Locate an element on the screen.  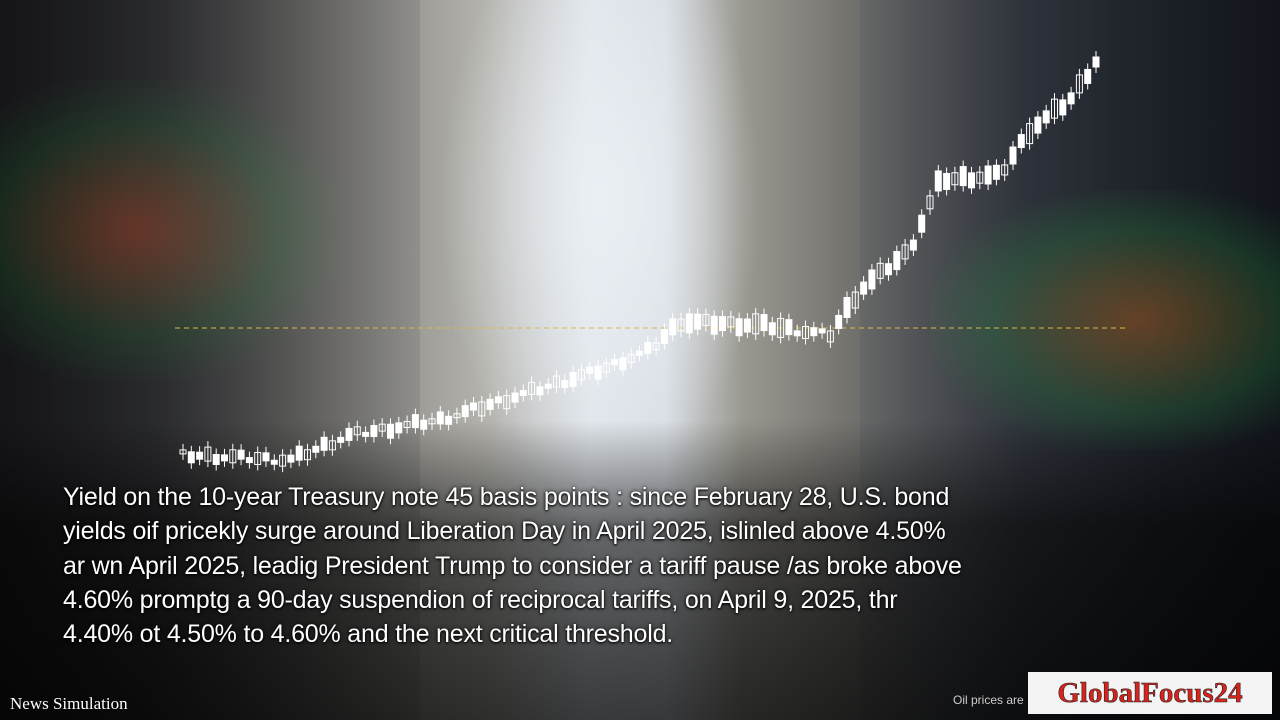
ticker-text: Oil prices are is located at coordinates (988, 700).